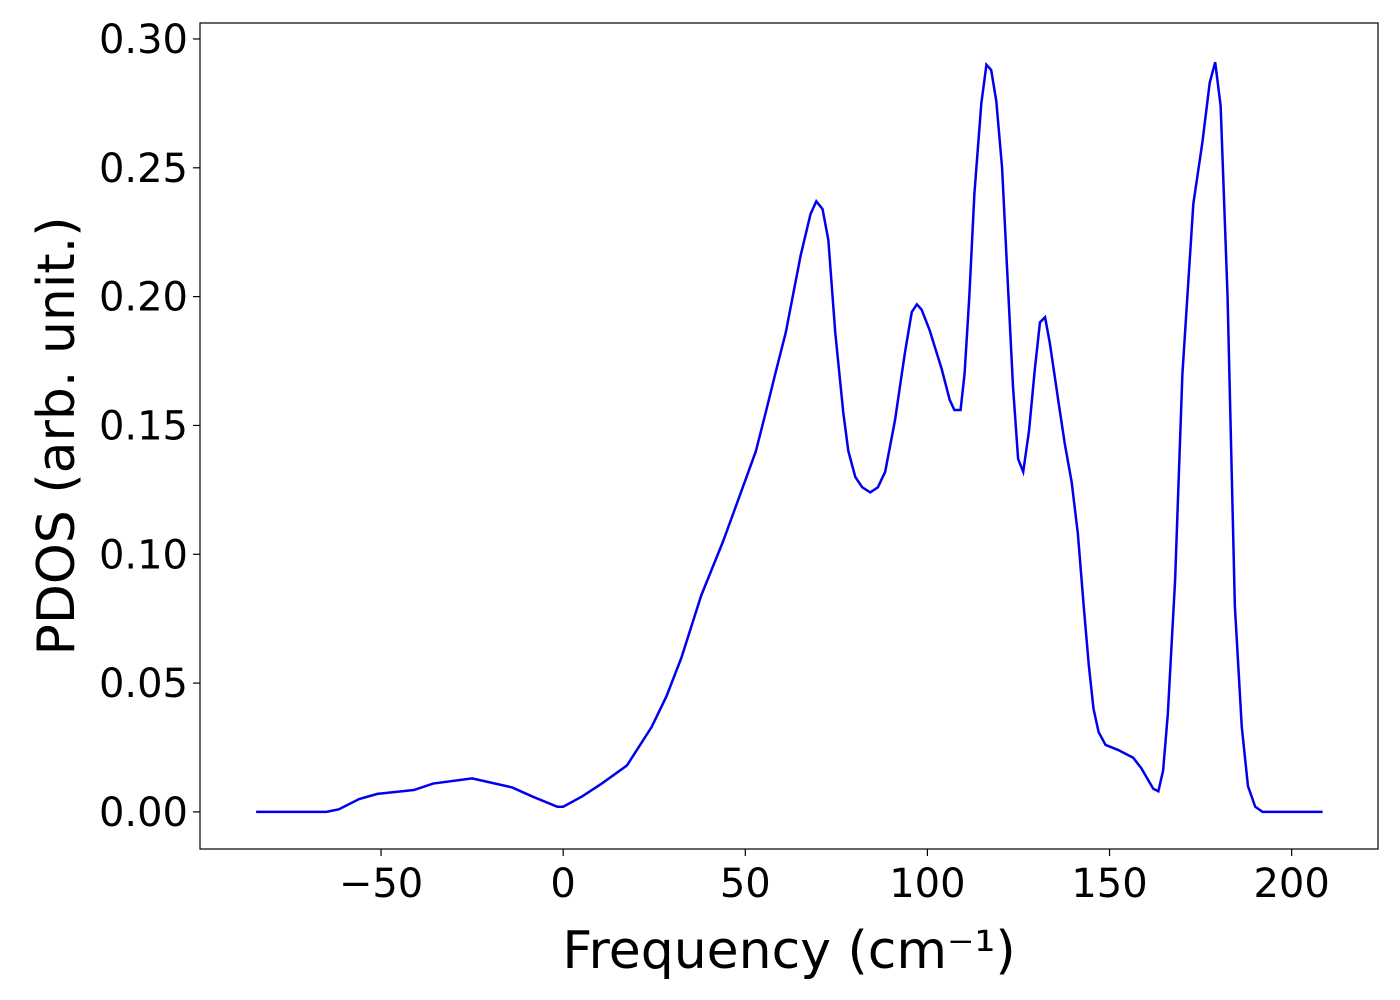 This screenshot has width=1400, height=1000. Describe the element at coordinates (788, 951) in the screenshot. I see `x-axis-label: Frequency (cm⁻¹)` at that location.